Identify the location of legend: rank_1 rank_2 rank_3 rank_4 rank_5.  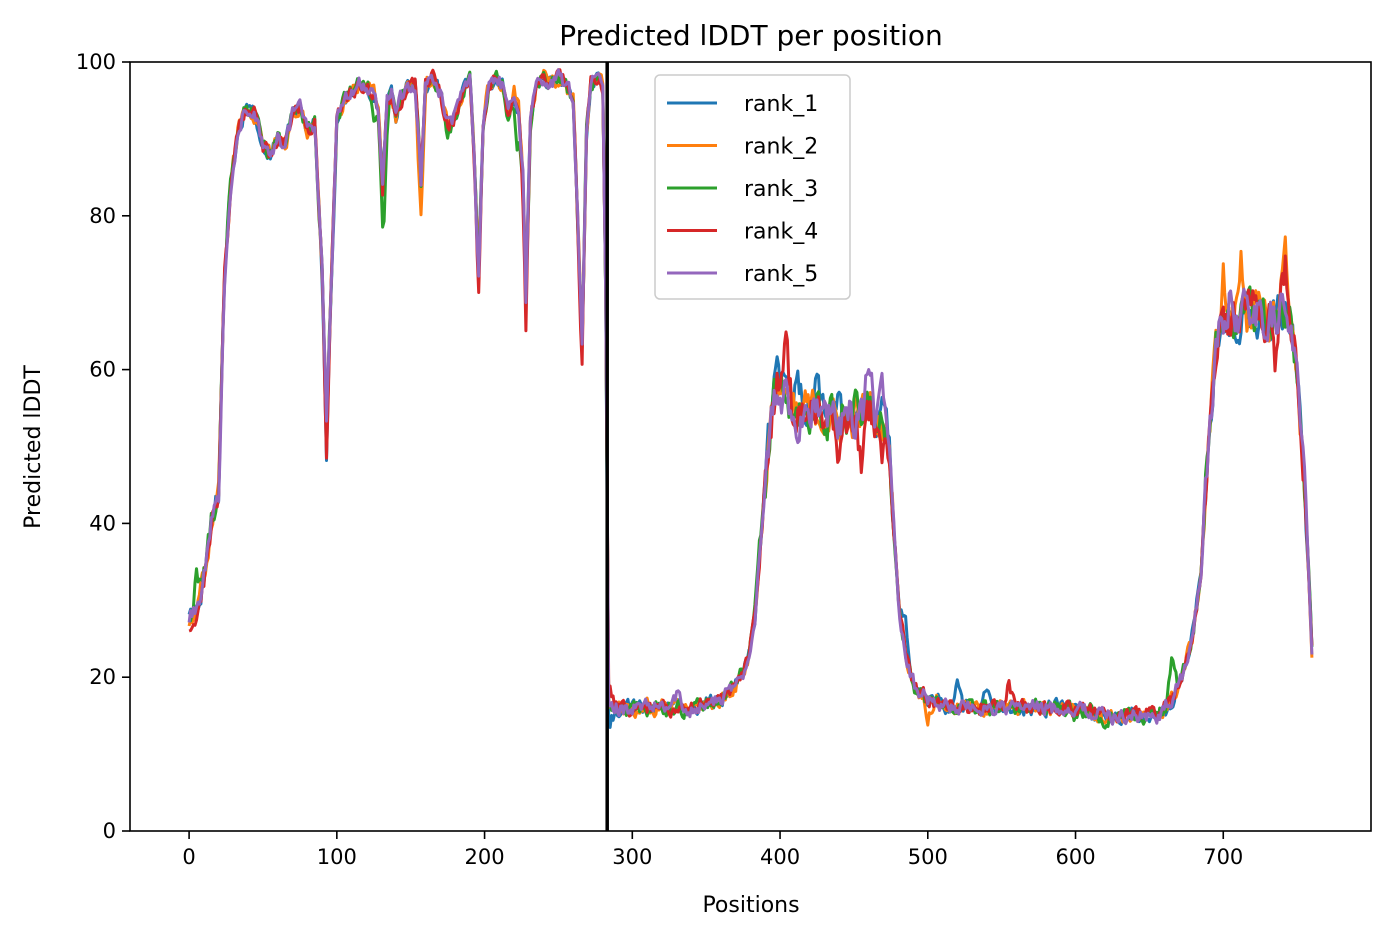
(752, 187).